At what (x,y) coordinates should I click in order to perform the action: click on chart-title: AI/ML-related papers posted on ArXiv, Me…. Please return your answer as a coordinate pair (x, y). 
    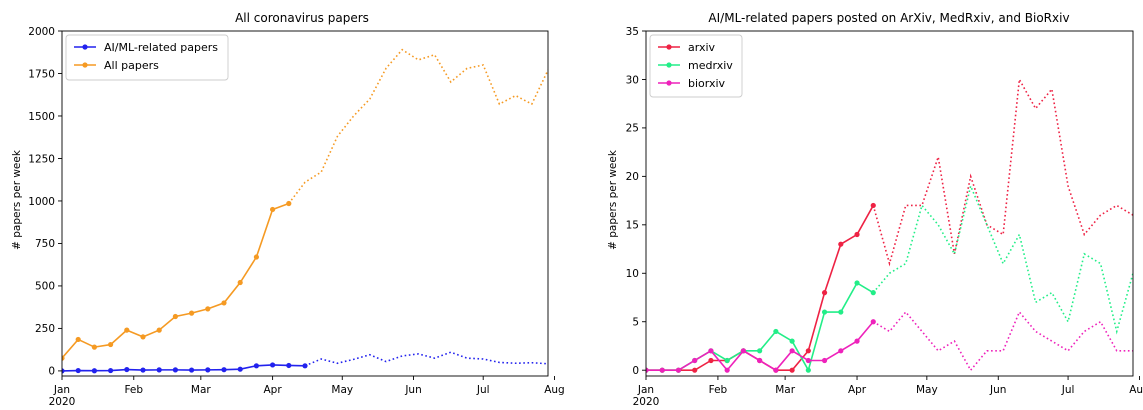
    Looking at the image, I should click on (888, 18).